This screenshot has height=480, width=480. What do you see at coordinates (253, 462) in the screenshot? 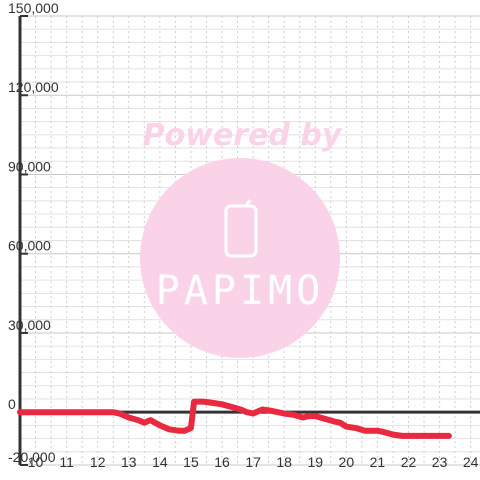
I see `x-tick-label: 17` at bounding box center [253, 462].